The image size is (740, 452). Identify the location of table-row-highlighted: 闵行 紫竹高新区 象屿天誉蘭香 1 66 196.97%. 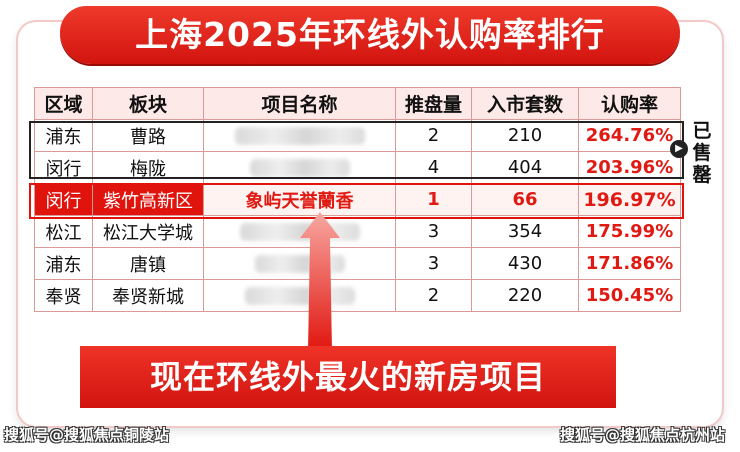
(357, 199).